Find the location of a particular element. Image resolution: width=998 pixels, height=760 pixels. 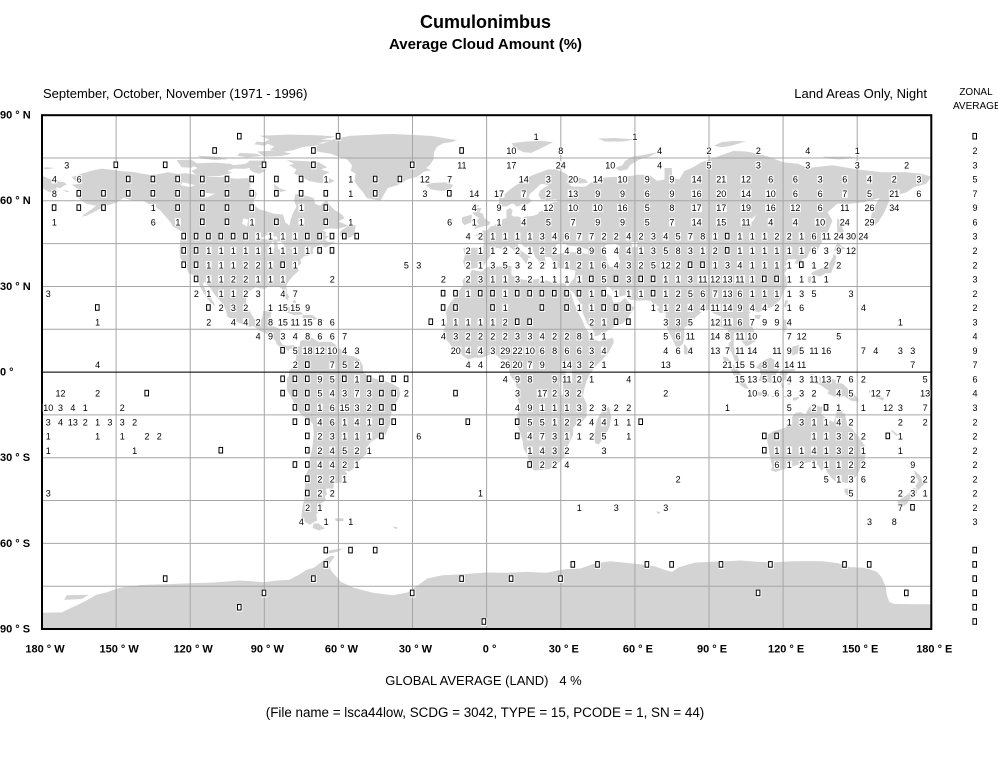

svg-text: 21 is located at coordinates (727, 365).